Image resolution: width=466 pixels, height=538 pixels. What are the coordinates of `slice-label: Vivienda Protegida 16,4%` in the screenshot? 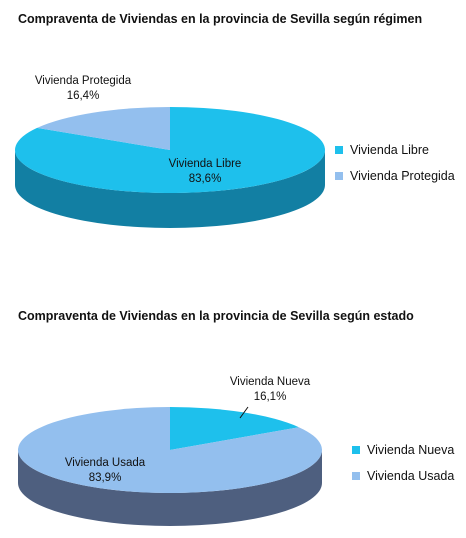 It's located at (83, 88).